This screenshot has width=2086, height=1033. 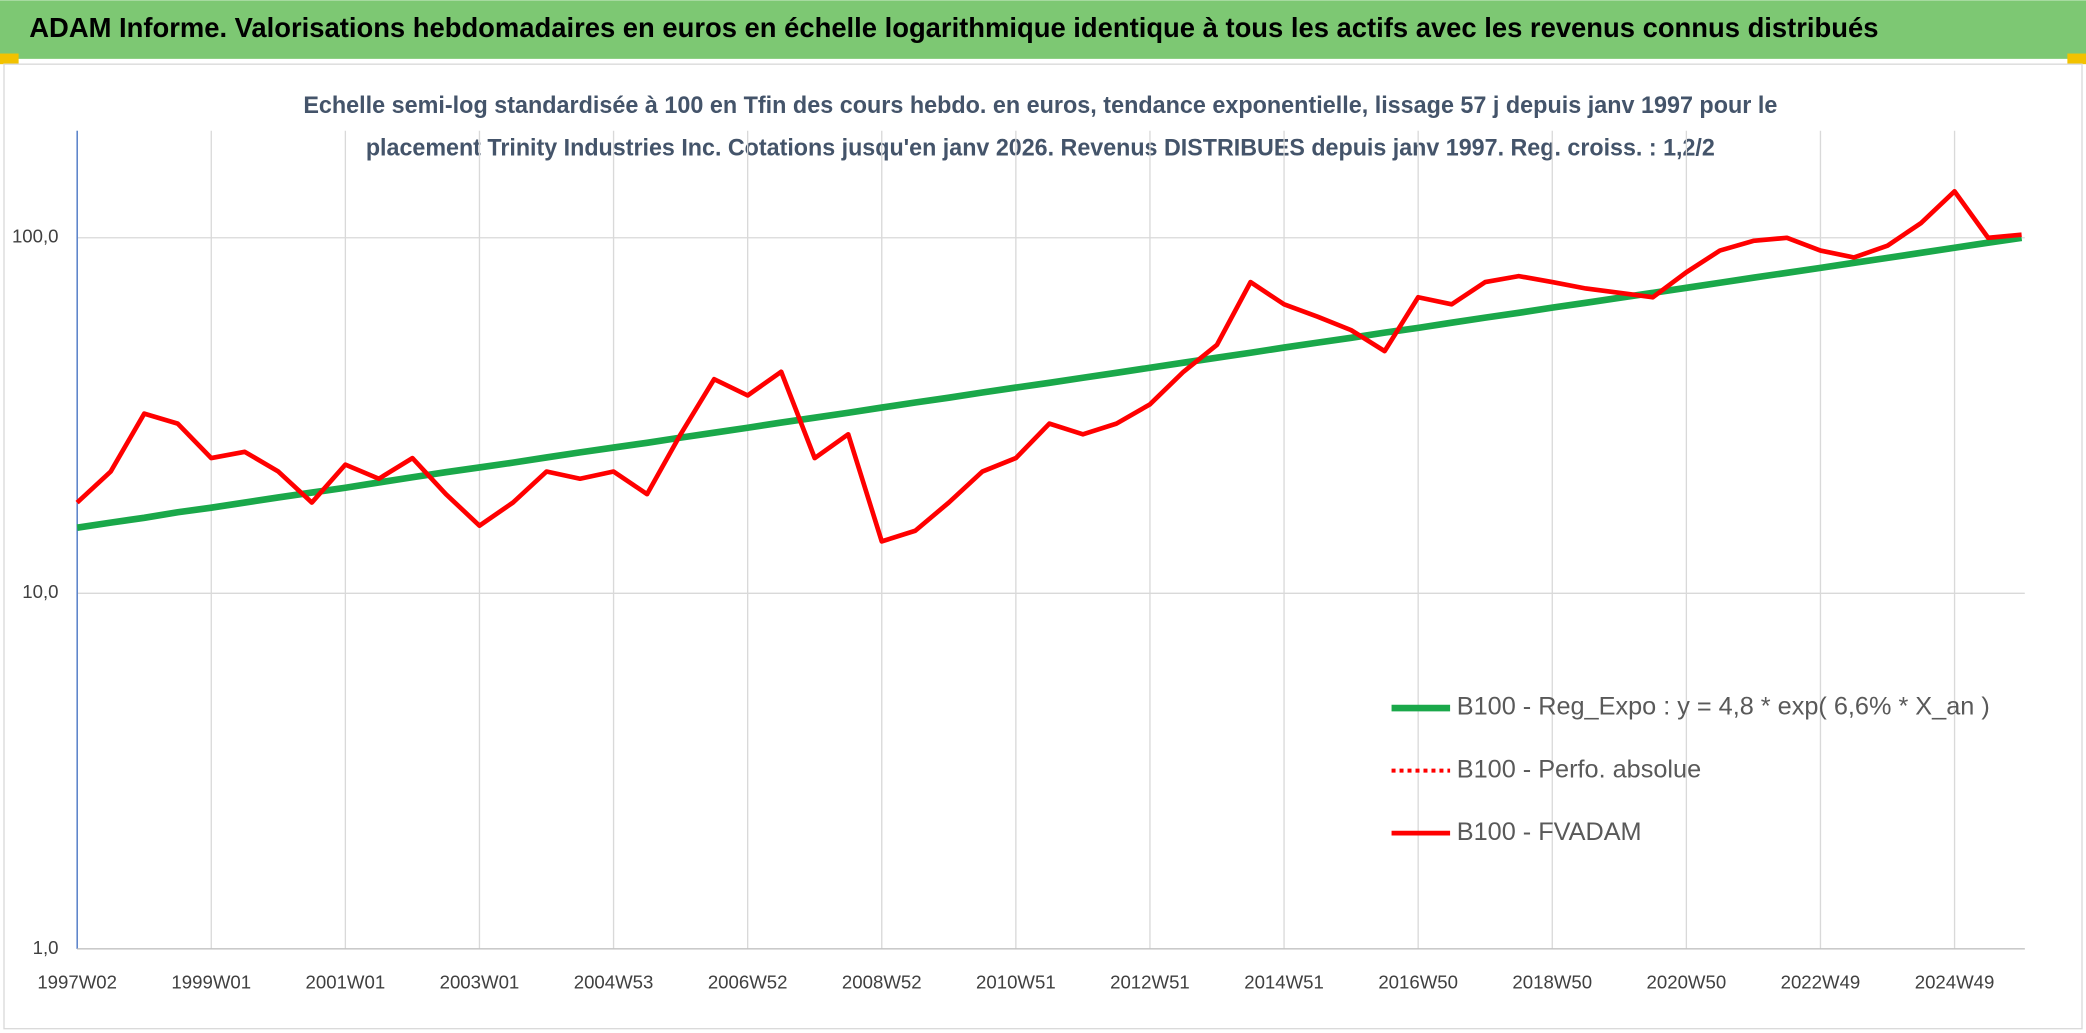 What do you see at coordinates (46, 947) in the screenshot?
I see `y-tick-label: 1,0` at bounding box center [46, 947].